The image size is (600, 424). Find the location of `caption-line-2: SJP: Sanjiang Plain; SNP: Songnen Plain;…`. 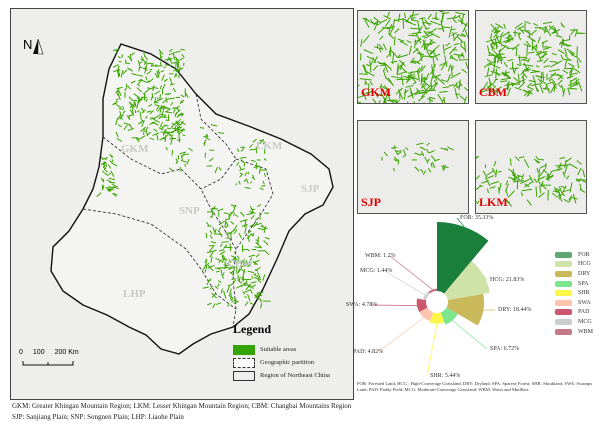

caption-line-2: SJP: Sanjiang Plain; SNP: Songnen Plain;… is located at coordinates (98, 417).